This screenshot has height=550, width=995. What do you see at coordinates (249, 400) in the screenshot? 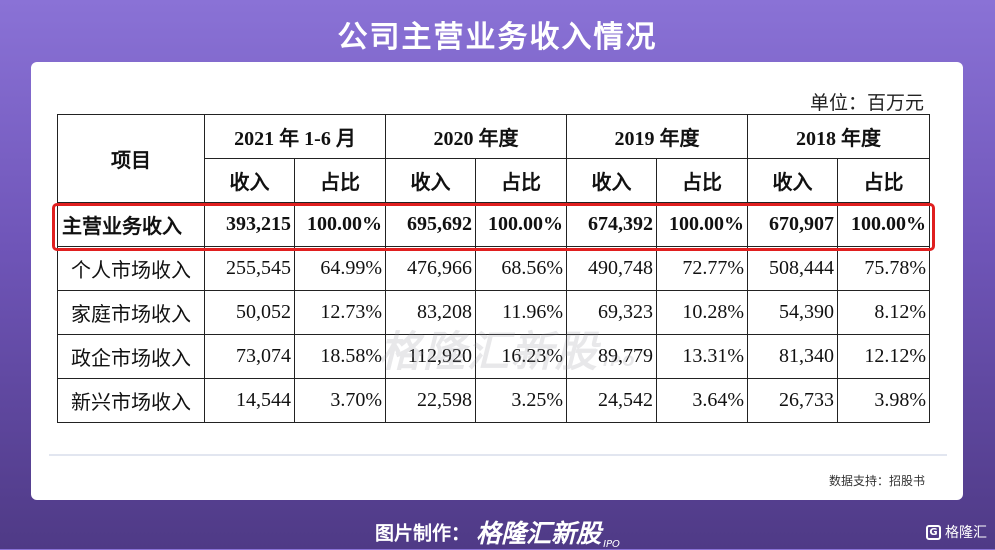
I see `revenue-cell: 14,544` at bounding box center [249, 400].